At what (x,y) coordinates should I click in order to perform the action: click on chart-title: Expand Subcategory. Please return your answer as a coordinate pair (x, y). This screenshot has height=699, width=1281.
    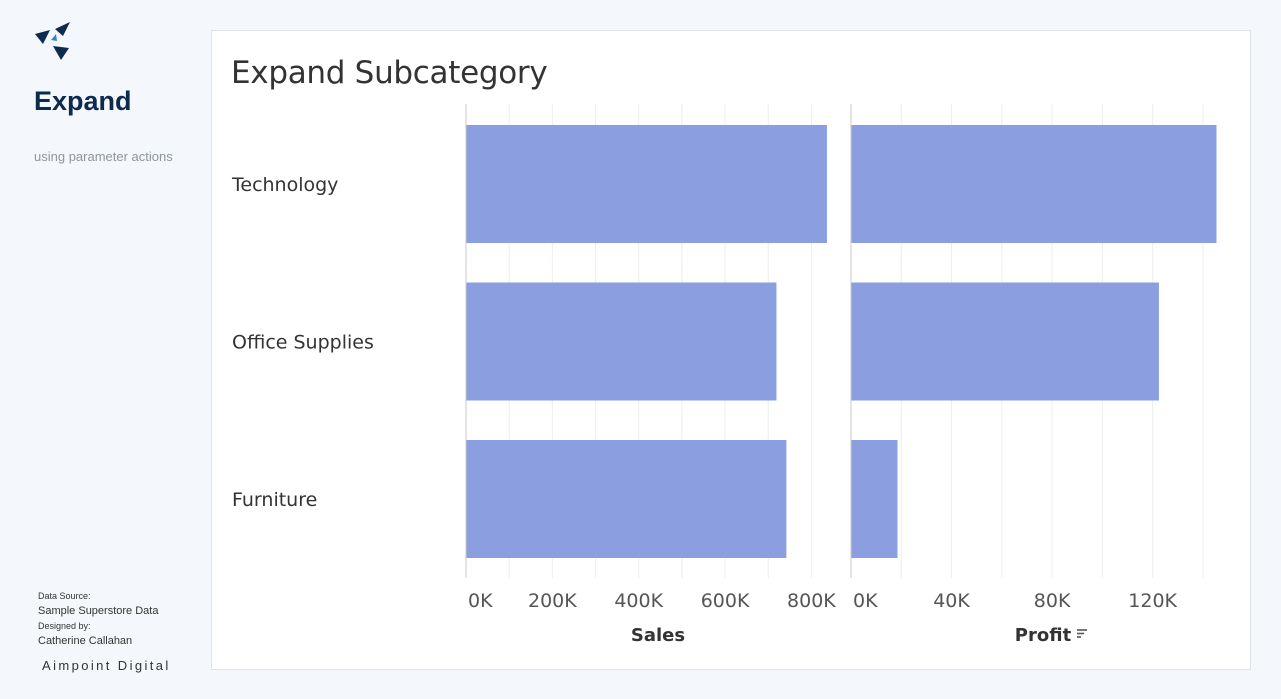
    Looking at the image, I should click on (389, 73).